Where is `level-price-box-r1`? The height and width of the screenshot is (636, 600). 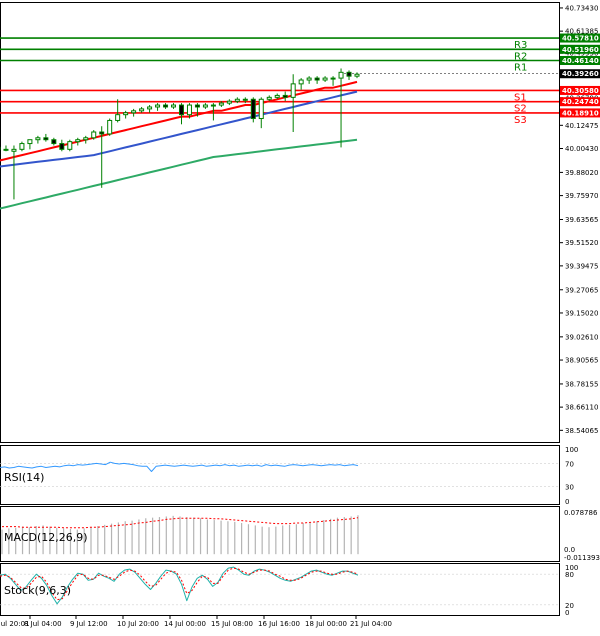 level-price-box-r1 is located at coordinates (580, 60).